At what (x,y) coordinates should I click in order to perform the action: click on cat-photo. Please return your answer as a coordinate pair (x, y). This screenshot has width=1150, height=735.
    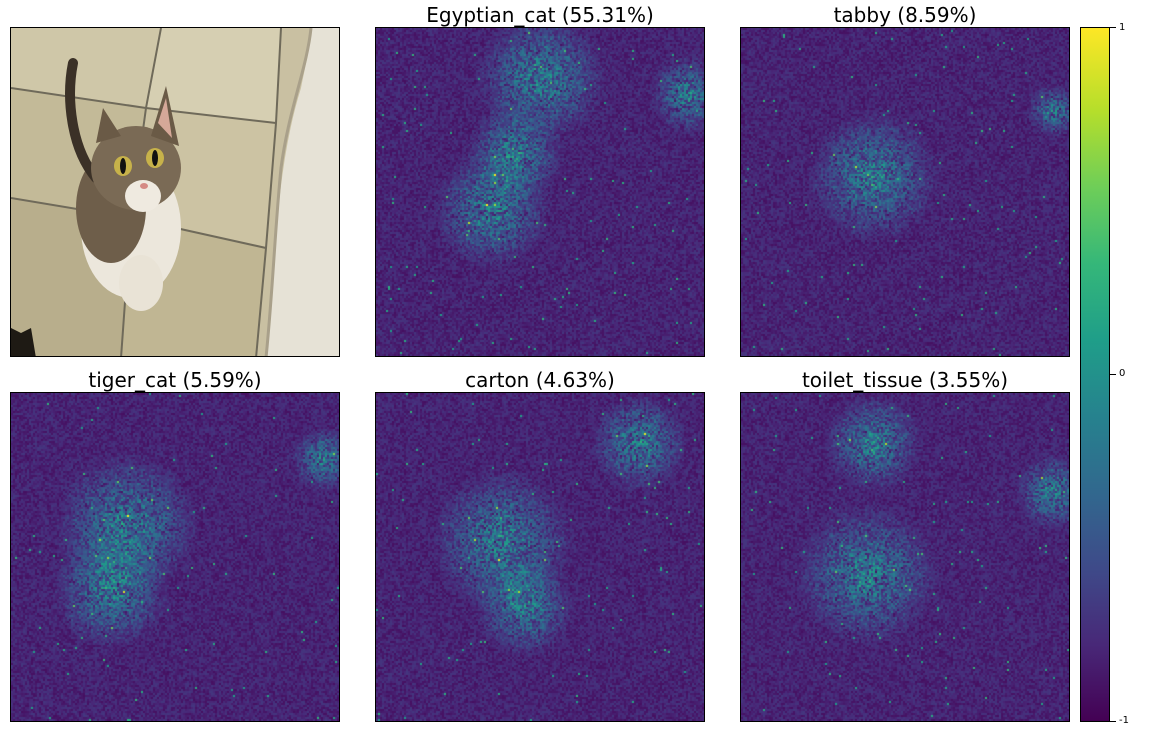
    Looking at the image, I should click on (175, 192).